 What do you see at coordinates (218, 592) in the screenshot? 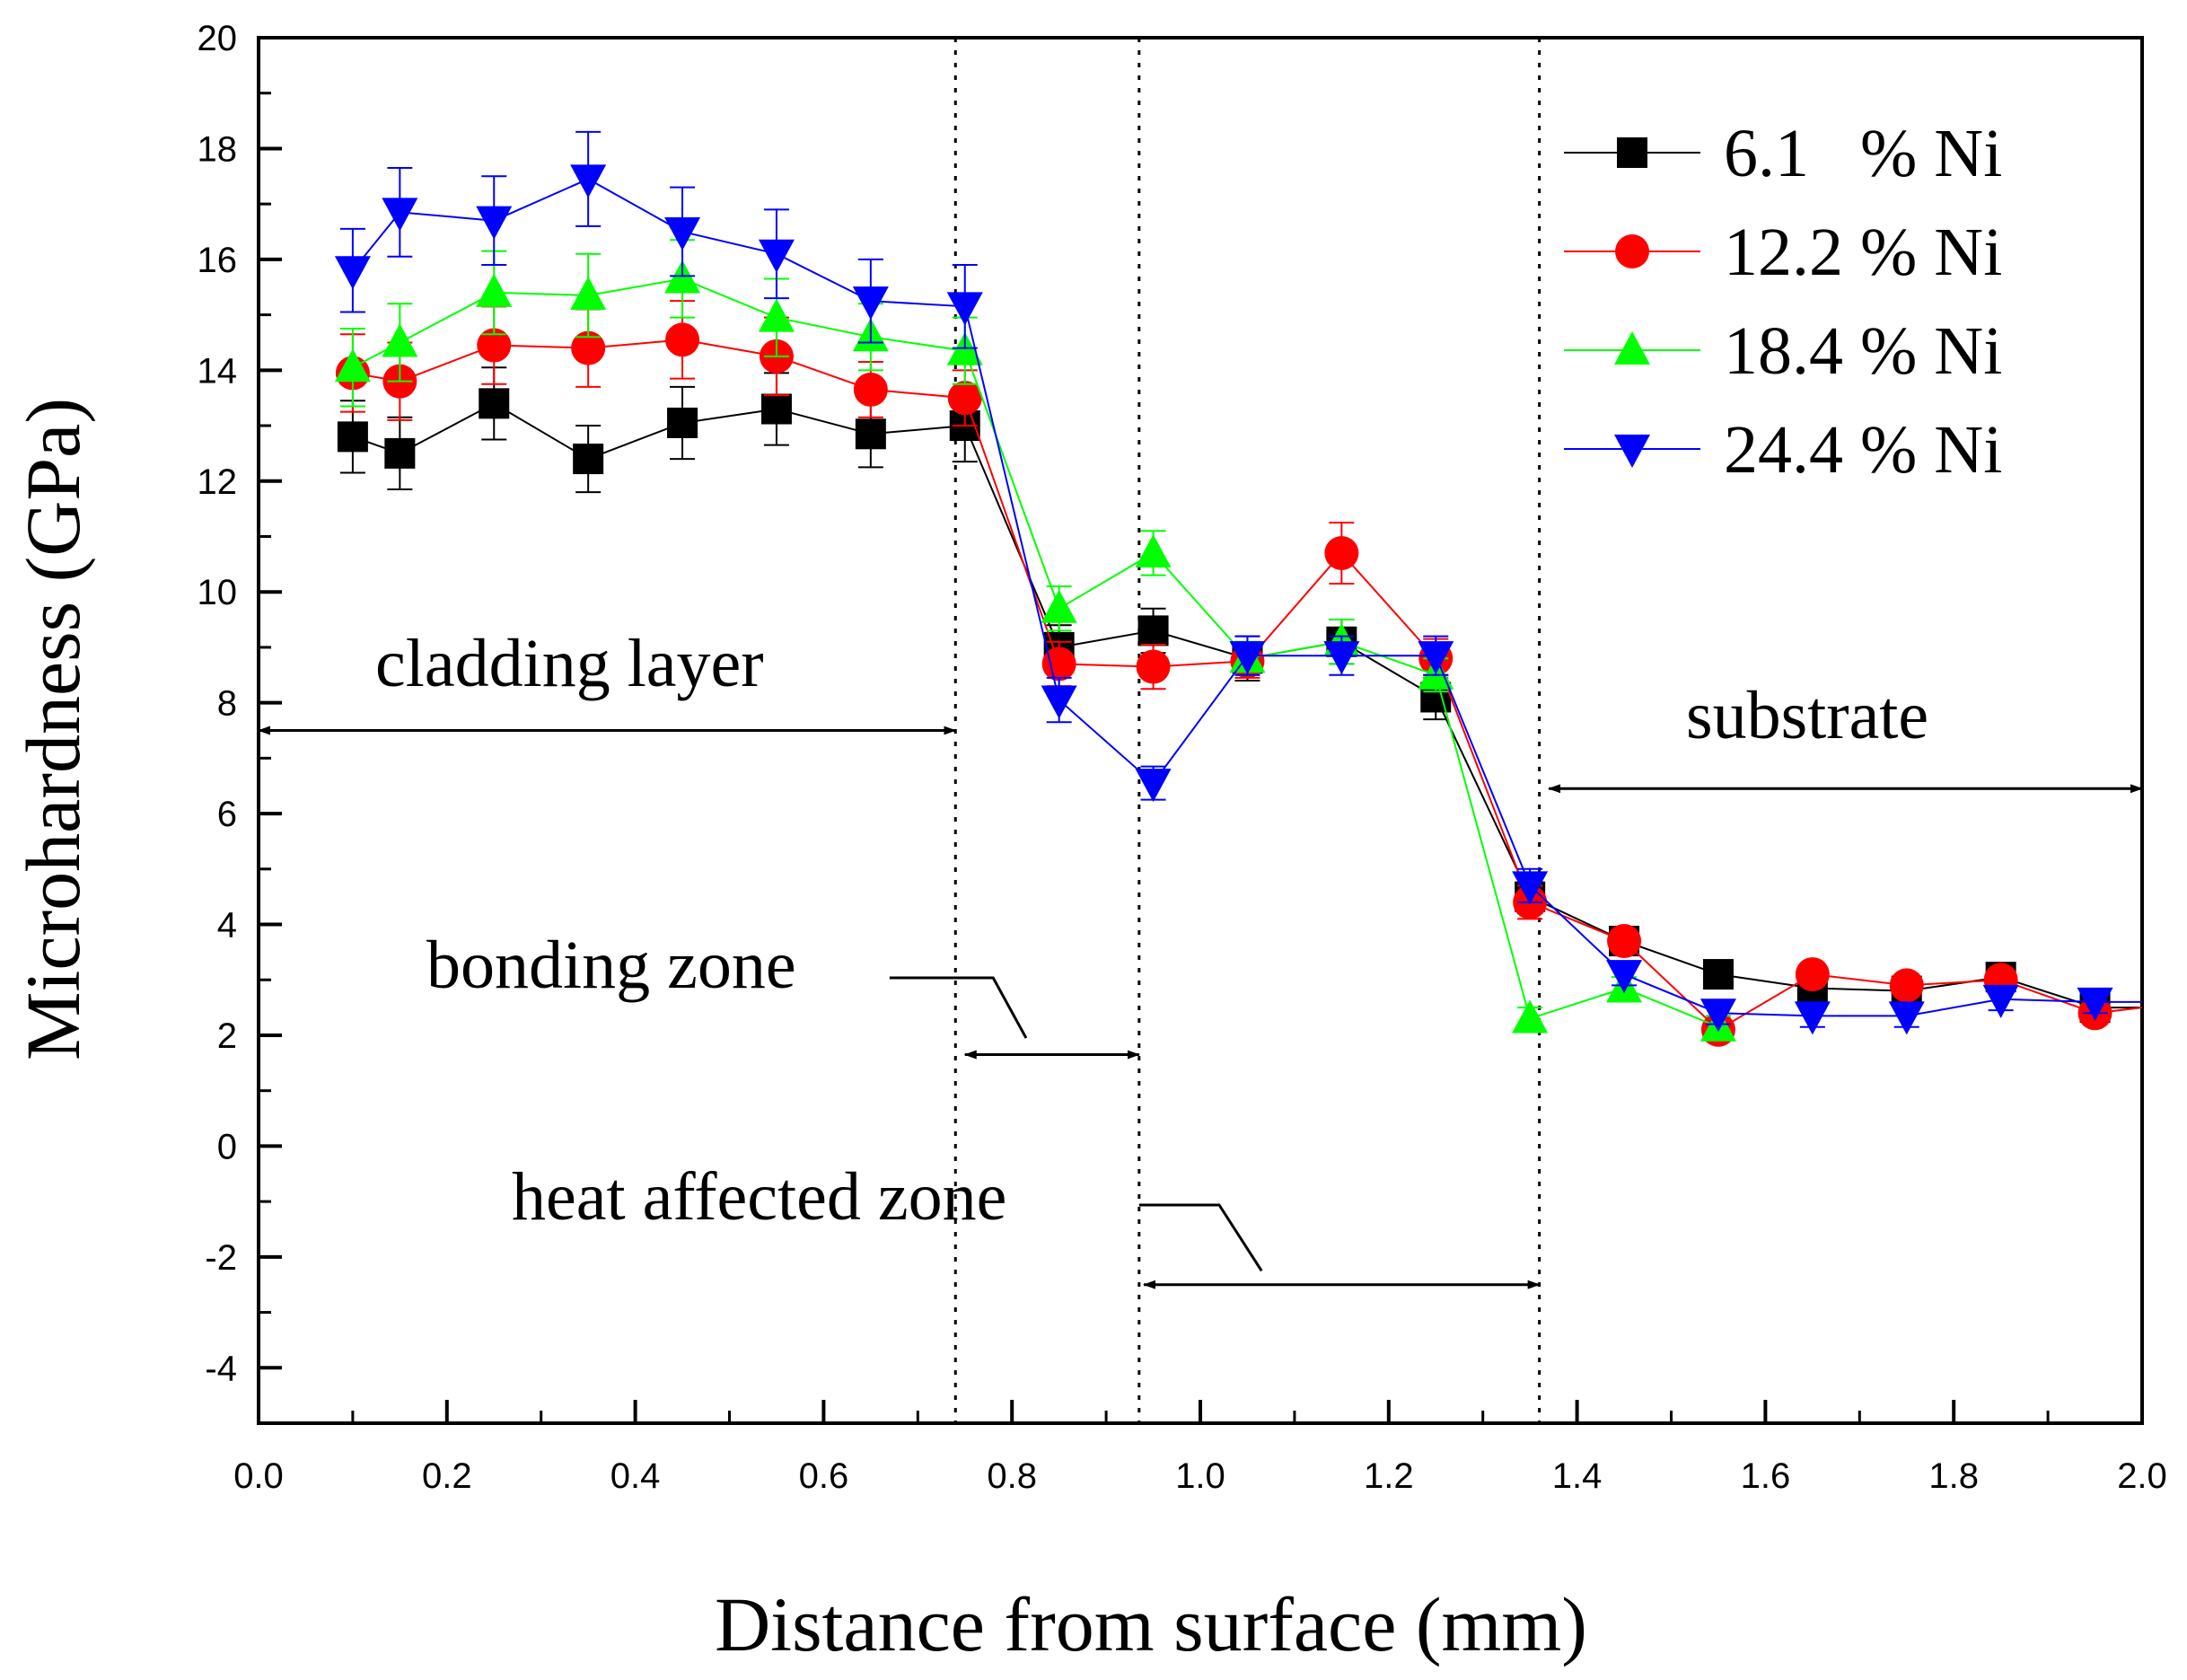
I see `y-tick-label-7: 10` at bounding box center [218, 592].